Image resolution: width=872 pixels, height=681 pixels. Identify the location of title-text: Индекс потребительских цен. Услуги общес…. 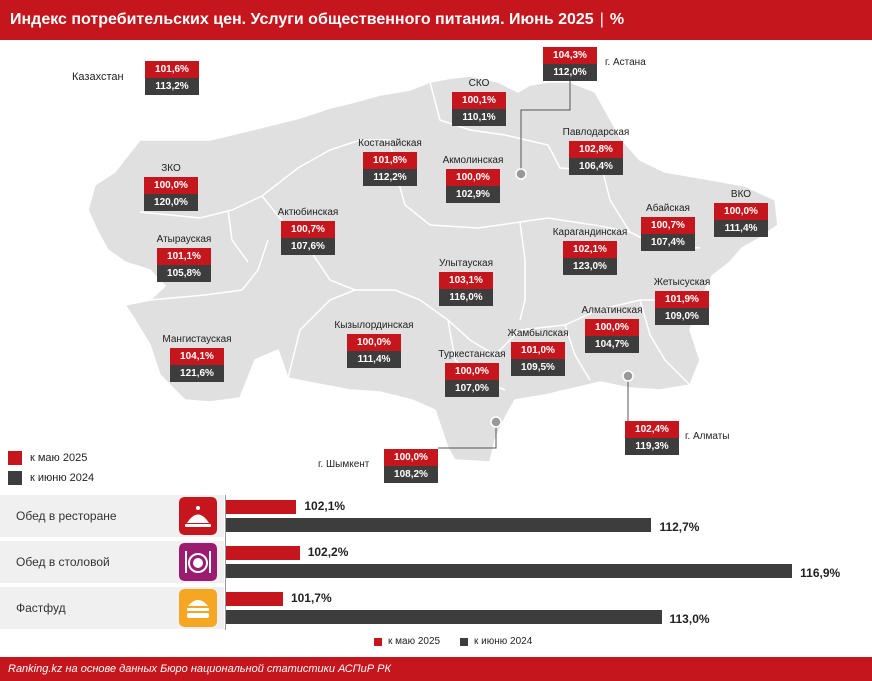
(302, 19).